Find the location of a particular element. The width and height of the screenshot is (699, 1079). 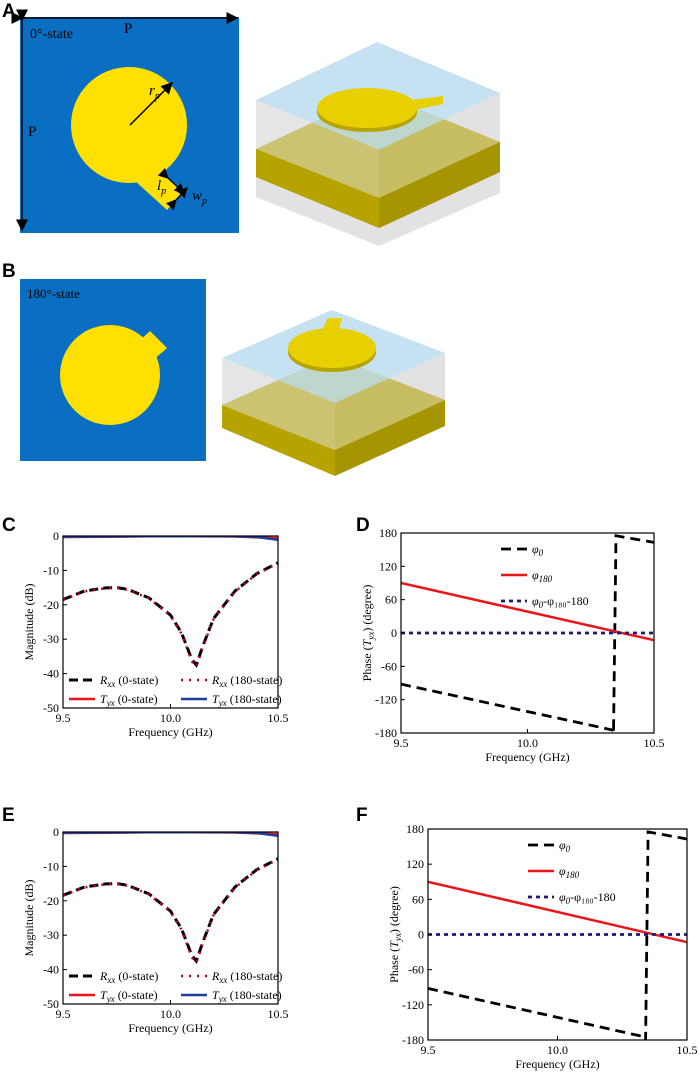

y-tick-label: -60 is located at coordinates (389, 666).